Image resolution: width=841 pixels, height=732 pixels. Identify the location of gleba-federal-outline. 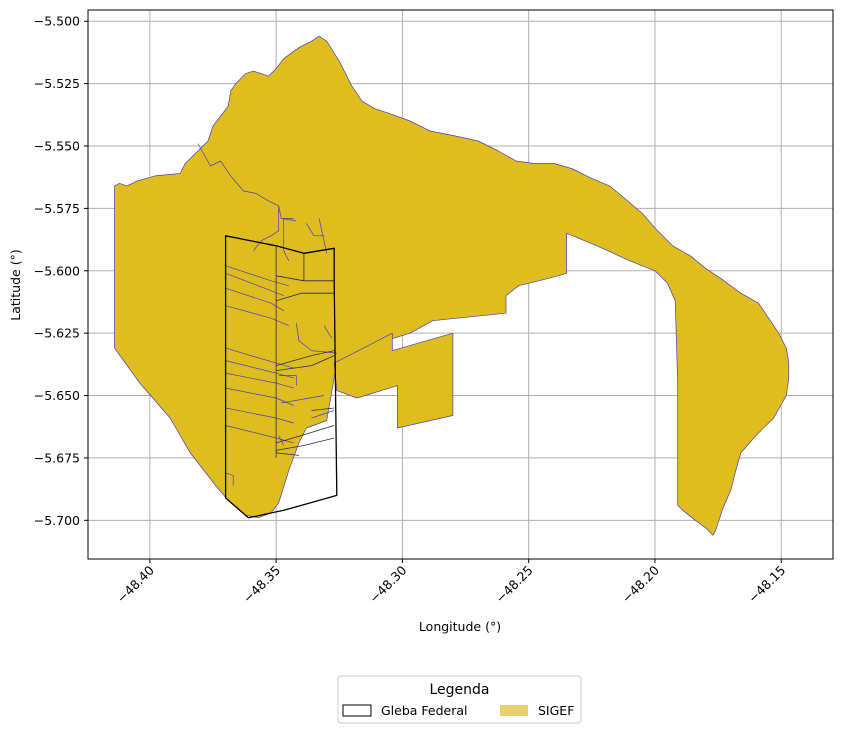
(281, 377).